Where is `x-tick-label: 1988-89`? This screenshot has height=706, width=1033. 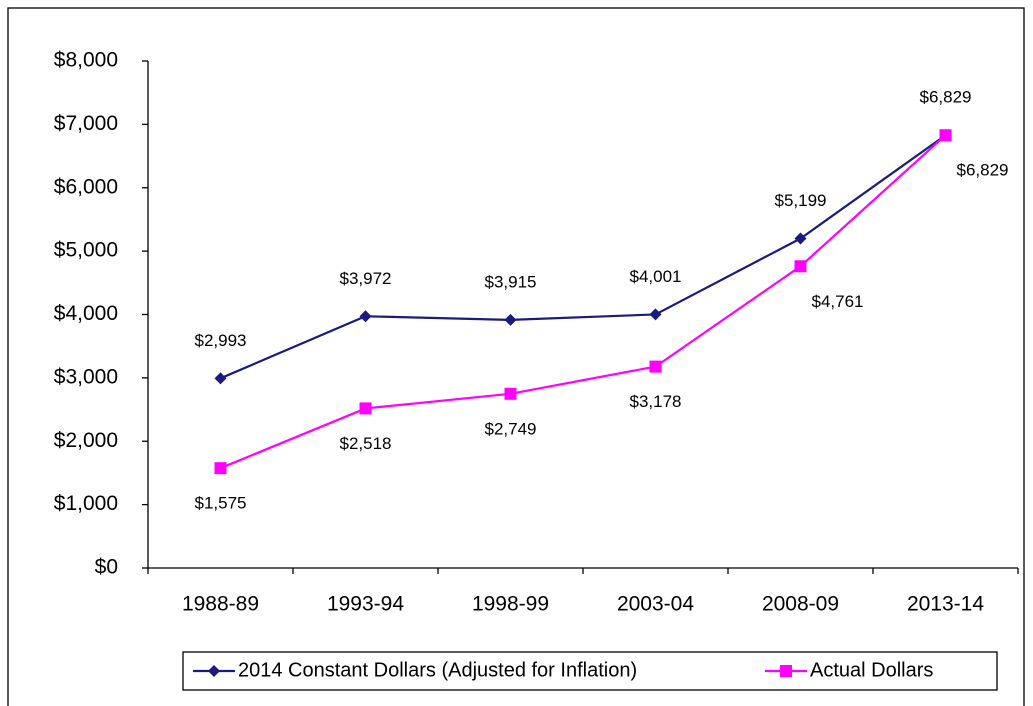 x-tick-label: 1988-89 is located at coordinates (220, 604).